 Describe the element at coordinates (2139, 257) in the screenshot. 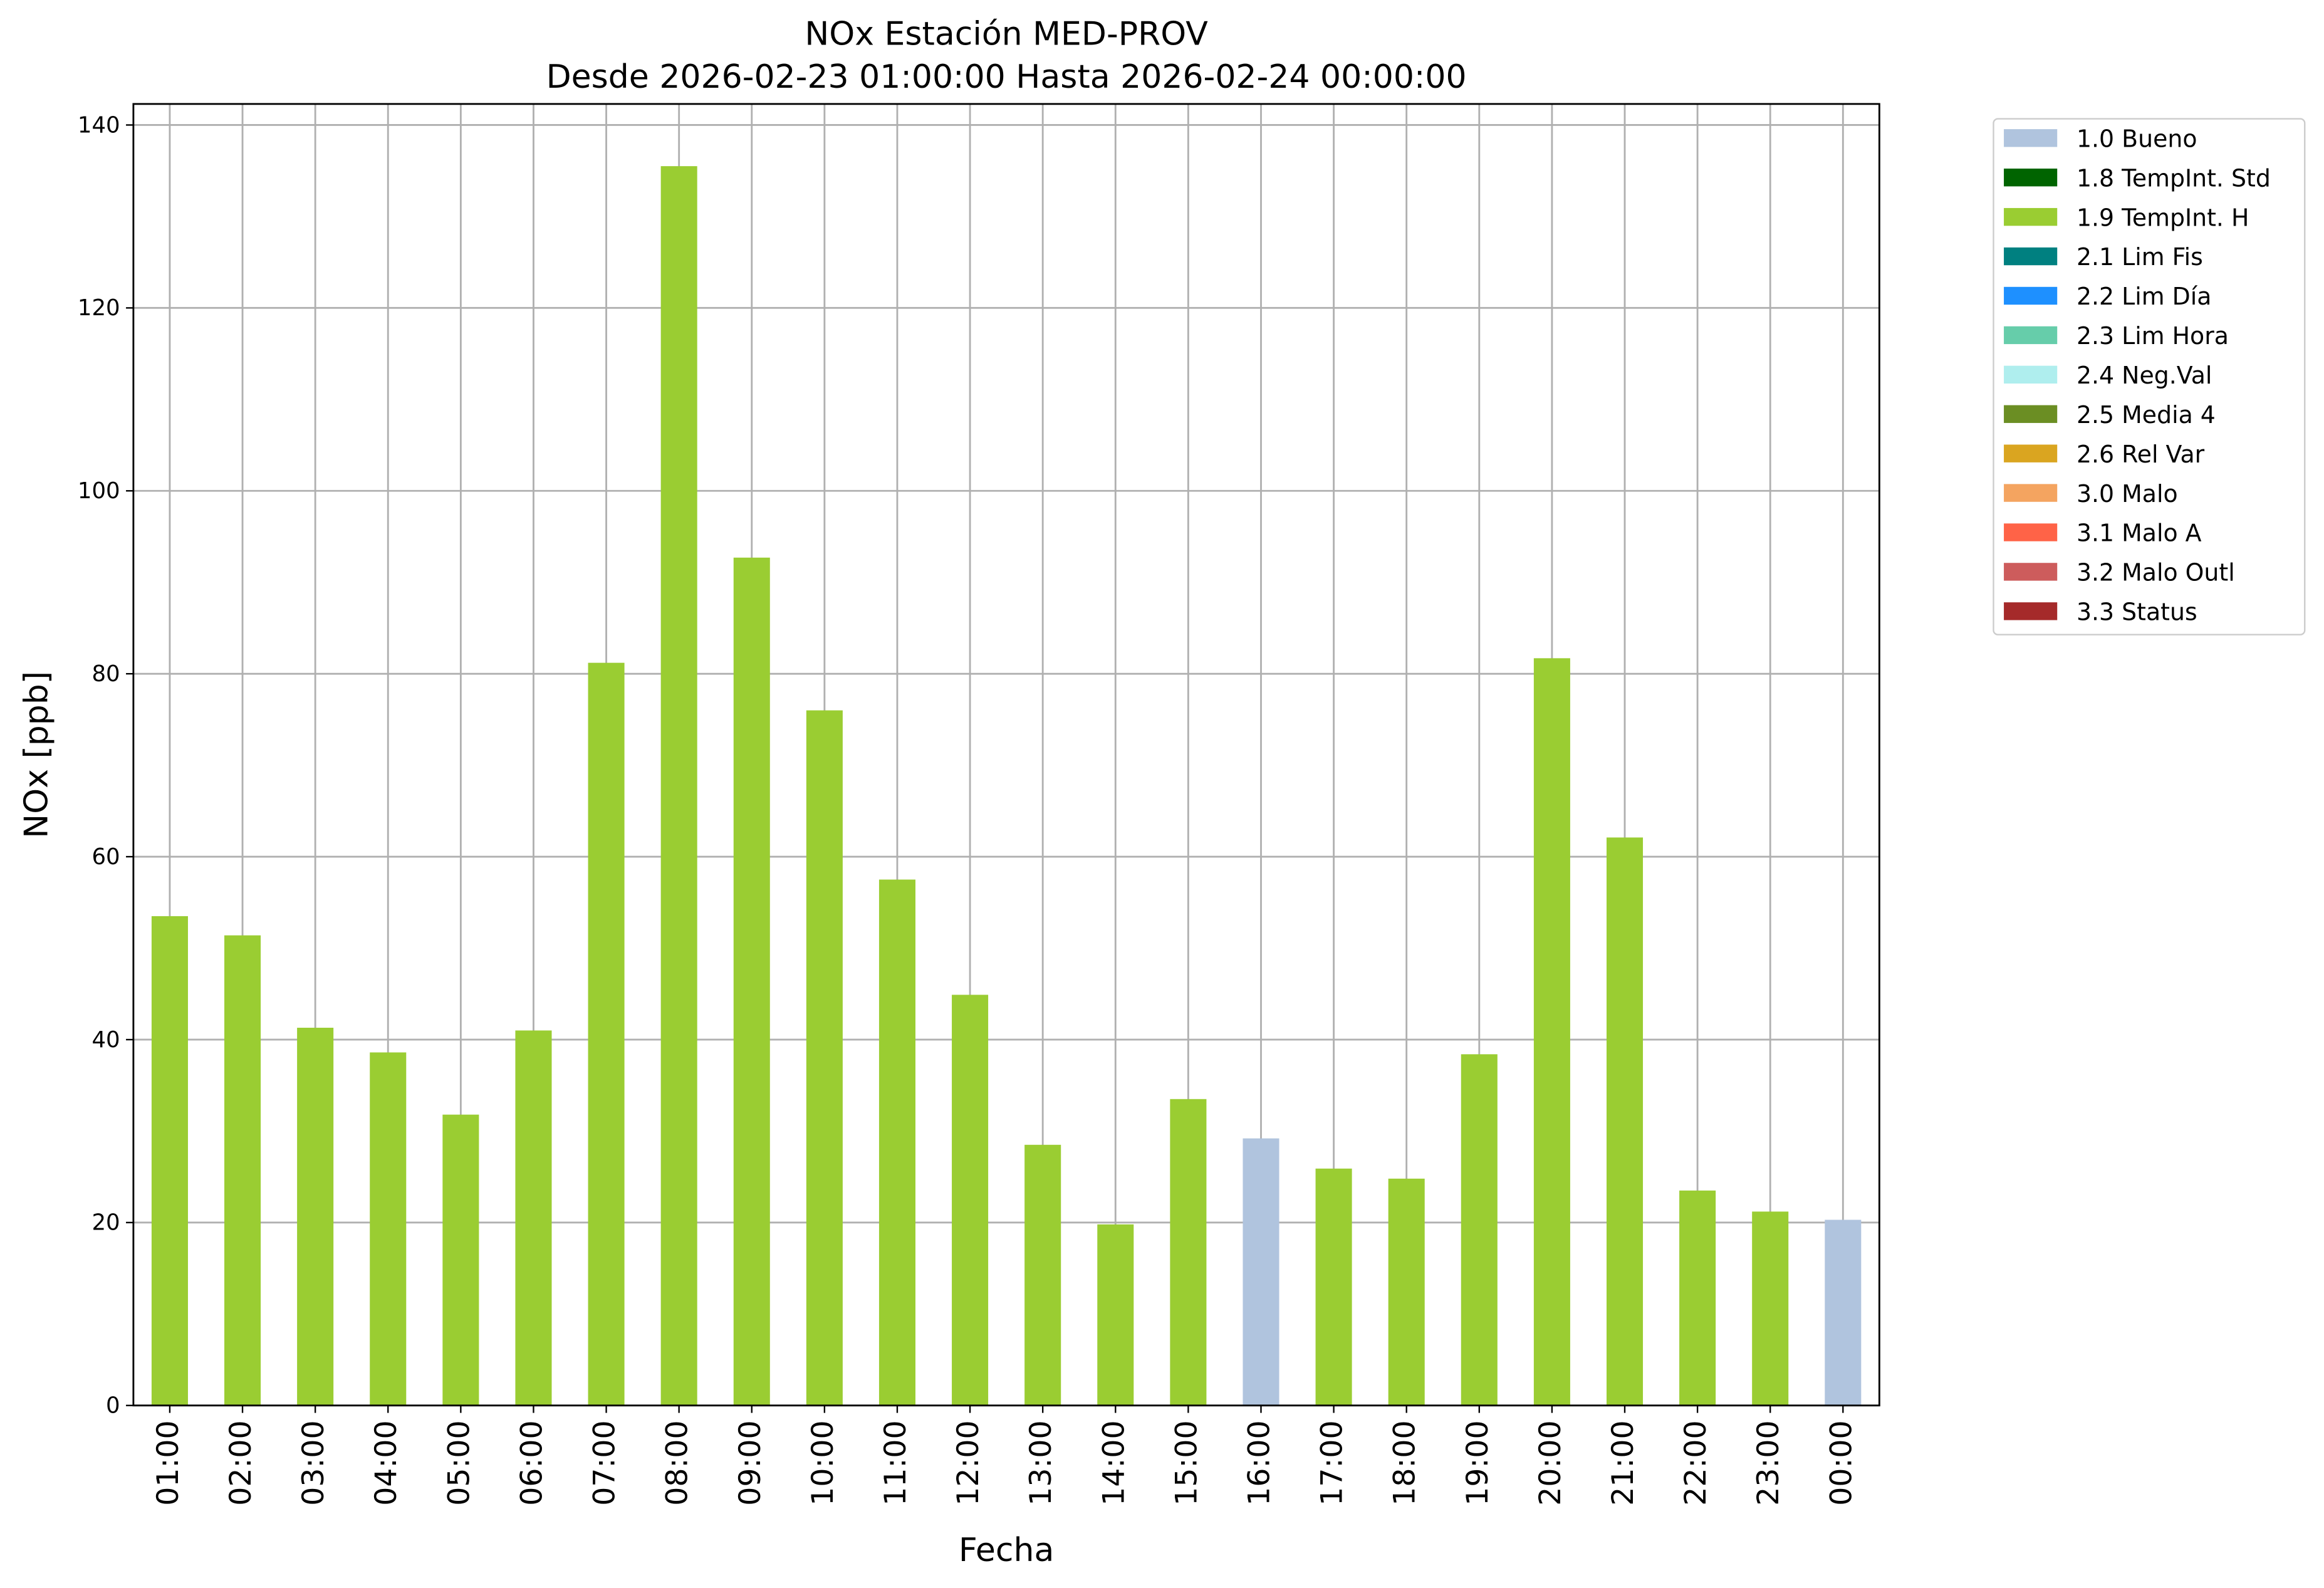

I see `legend-label: 2.1 Lim Fis` at that location.